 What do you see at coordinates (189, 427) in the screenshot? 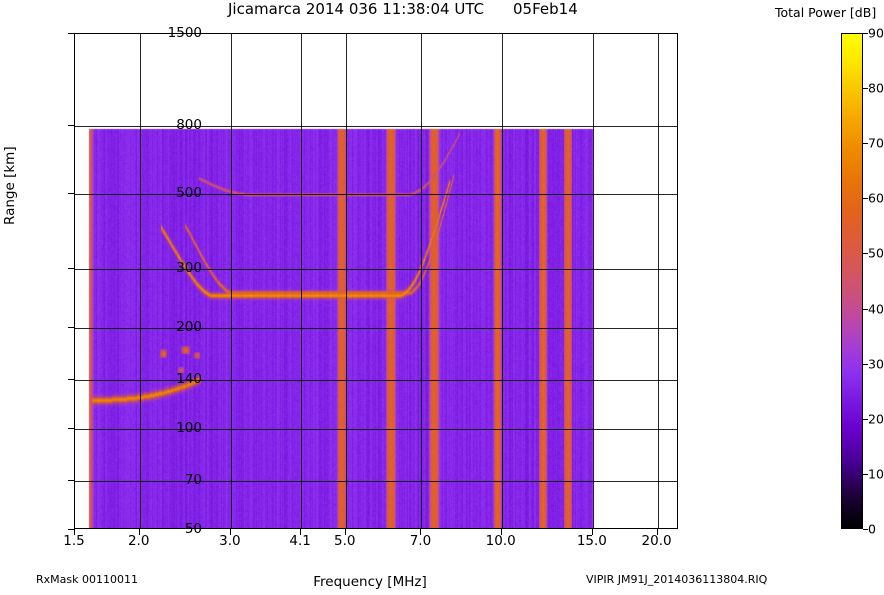
I see `y-tick-label: 100` at bounding box center [189, 427].